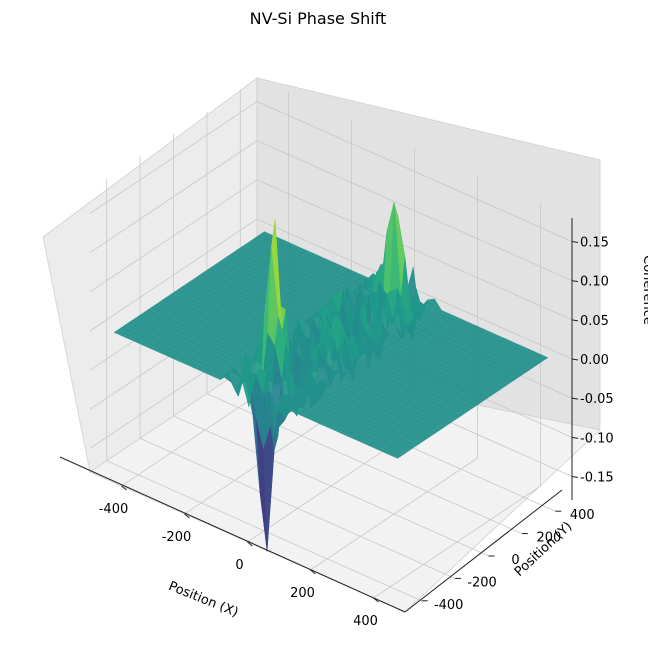 Image resolution: width=648 pixels, height=658 pixels. Describe the element at coordinates (449, 605) in the screenshot. I see `y-tick-label: -400` at that location.